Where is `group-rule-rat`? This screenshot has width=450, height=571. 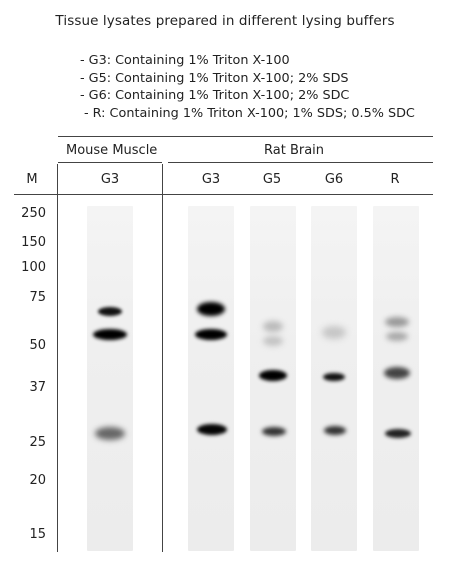 group-rule-rat is located at coordinates (300, 162).